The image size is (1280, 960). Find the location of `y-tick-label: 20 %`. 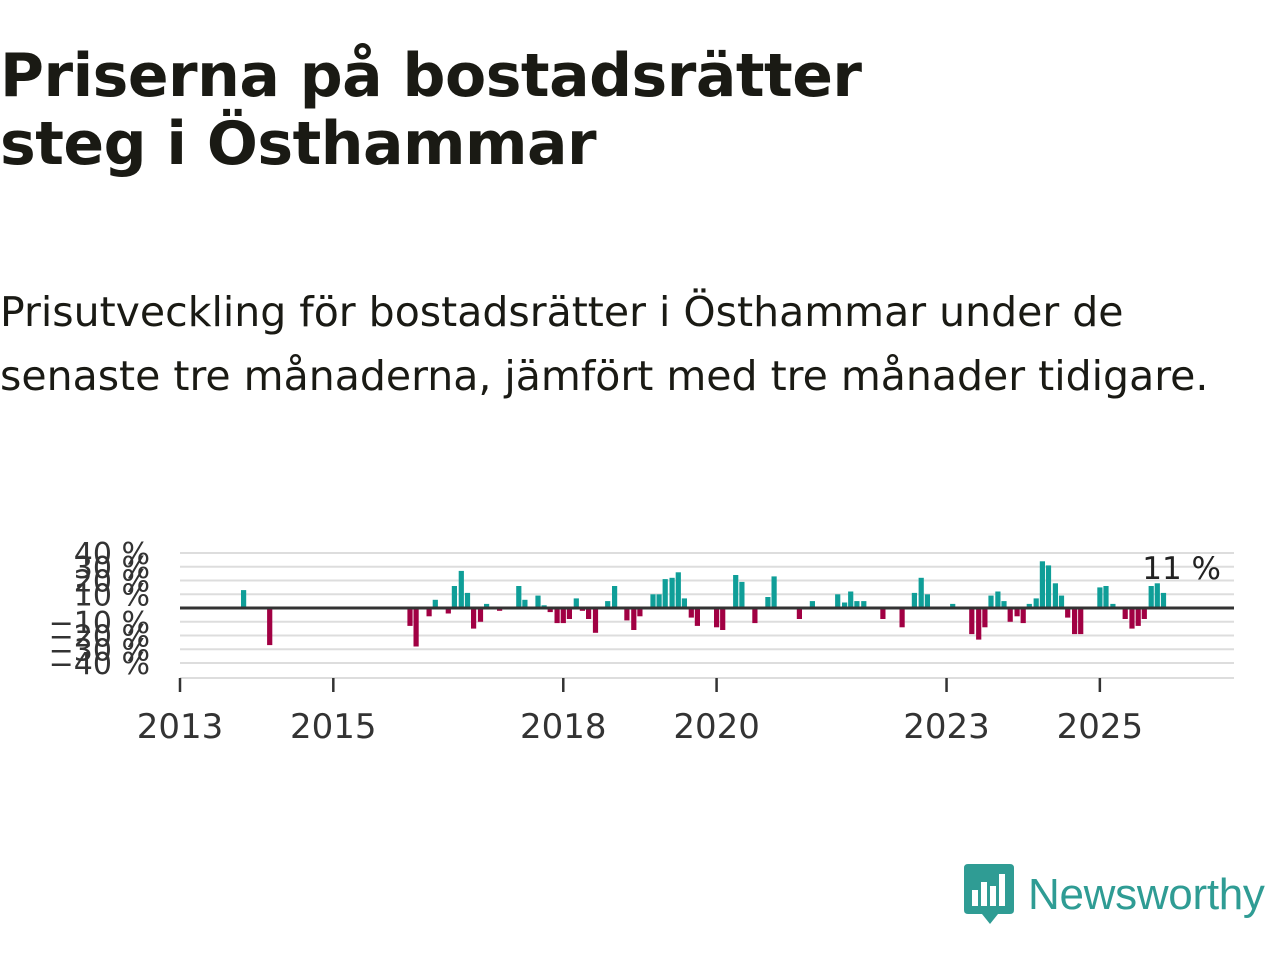

y-tick-label: 20 % is located at coordinates (112, 582).